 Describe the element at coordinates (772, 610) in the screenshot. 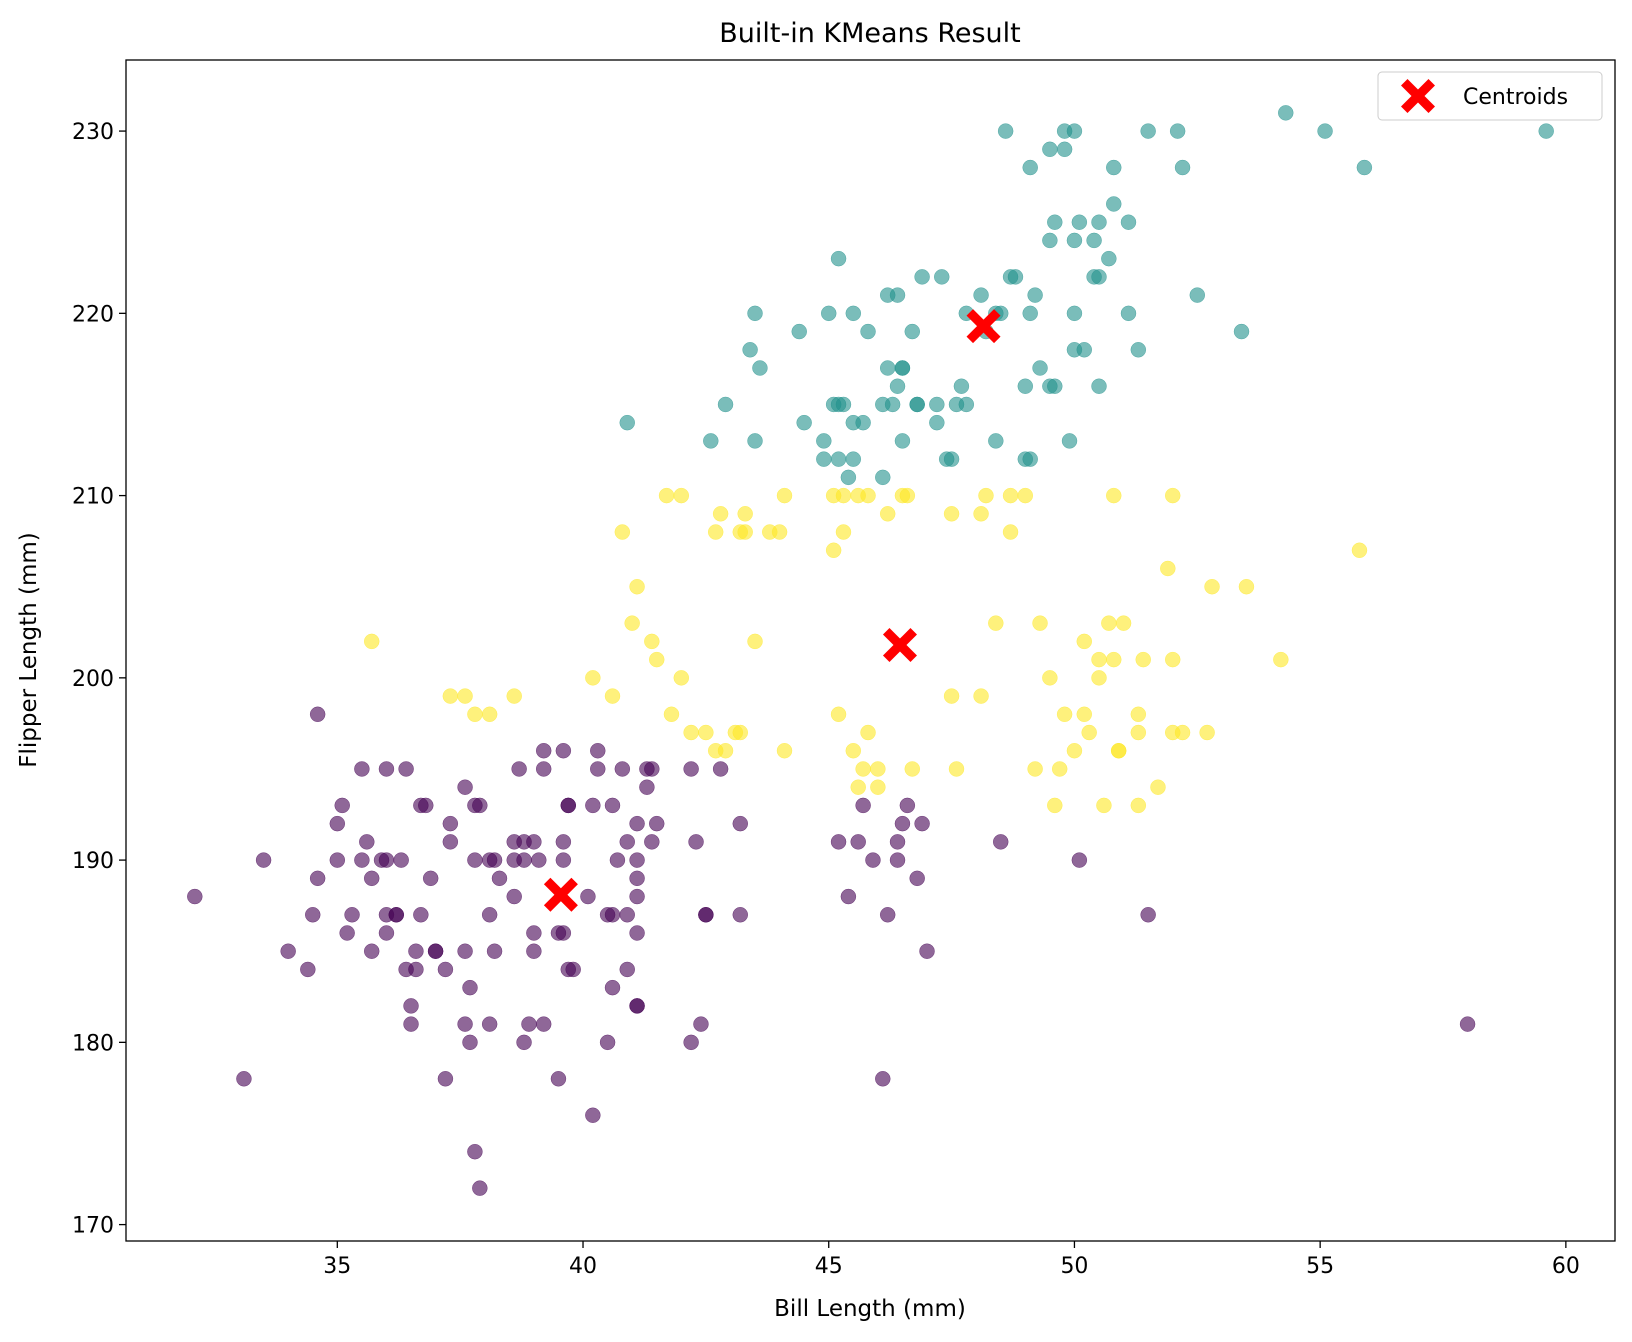

I see `centroids-layer` at that location.